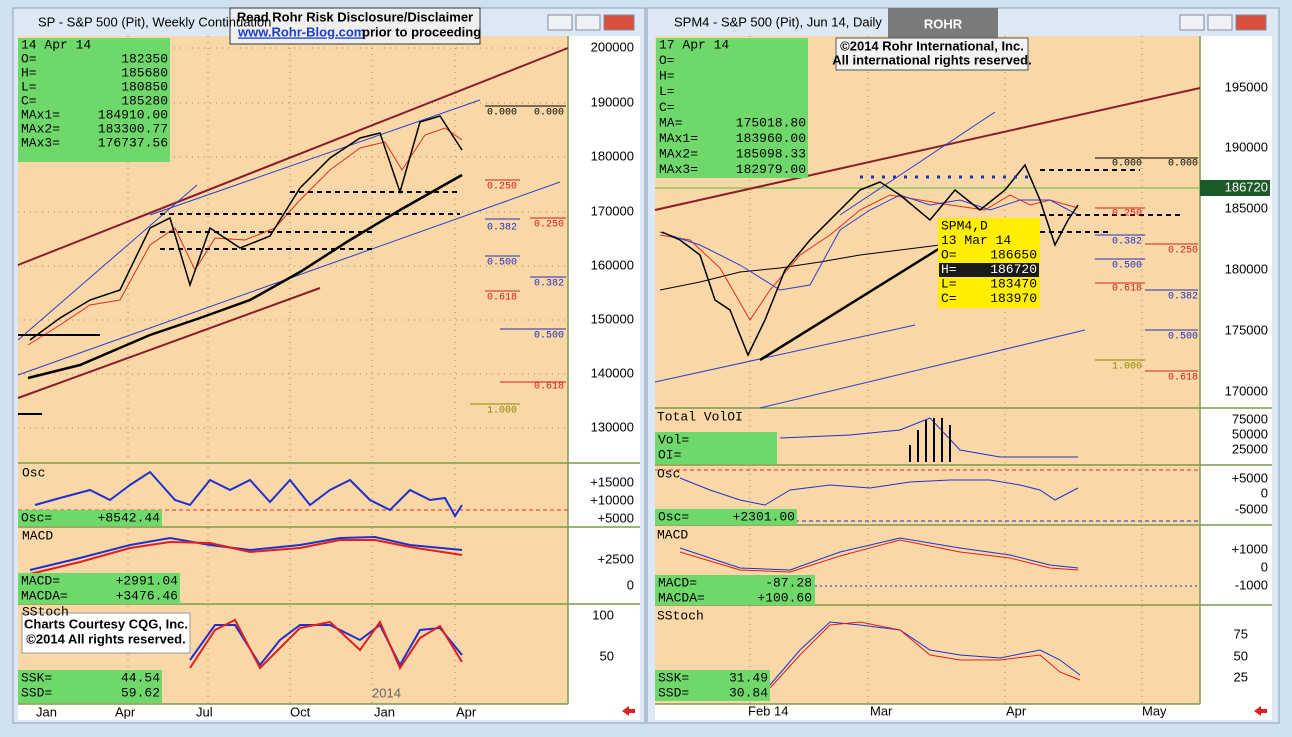 This screenshot has width=1292, height=737. What do you see at coordinates (630, 584) in the screenshot?
I see `macd-axis-label: 0` at bounding box center [630, 584].